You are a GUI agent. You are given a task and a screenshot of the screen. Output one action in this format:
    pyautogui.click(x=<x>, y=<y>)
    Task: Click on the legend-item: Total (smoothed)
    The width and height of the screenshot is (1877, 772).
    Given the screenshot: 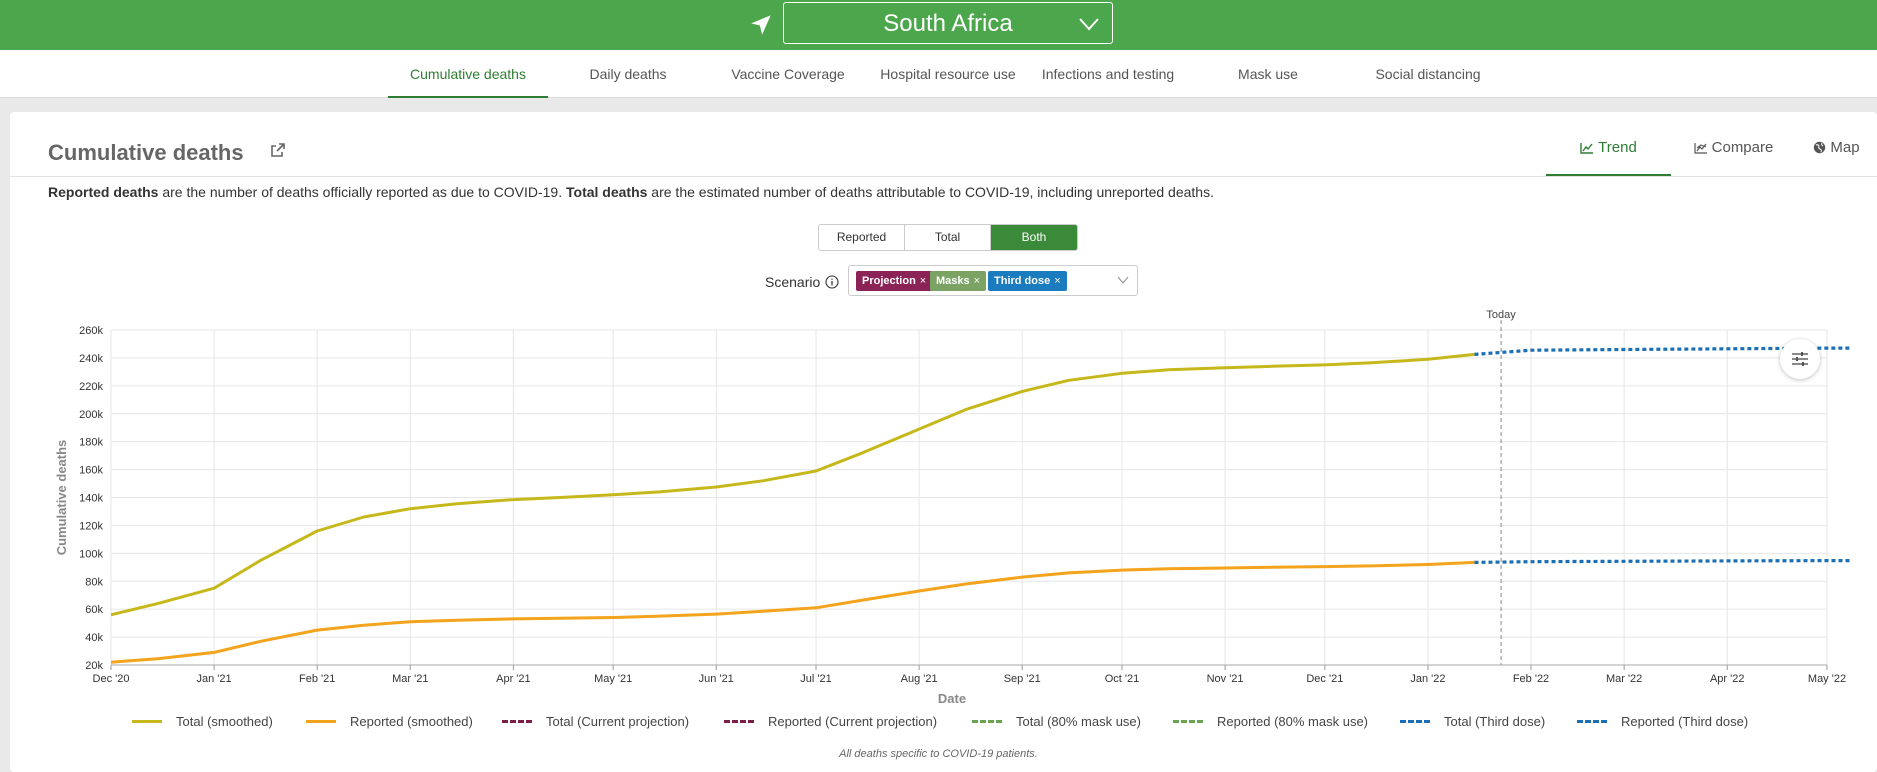 What is the action you would take?
    pyautogui.click(x=202, y=721)
    